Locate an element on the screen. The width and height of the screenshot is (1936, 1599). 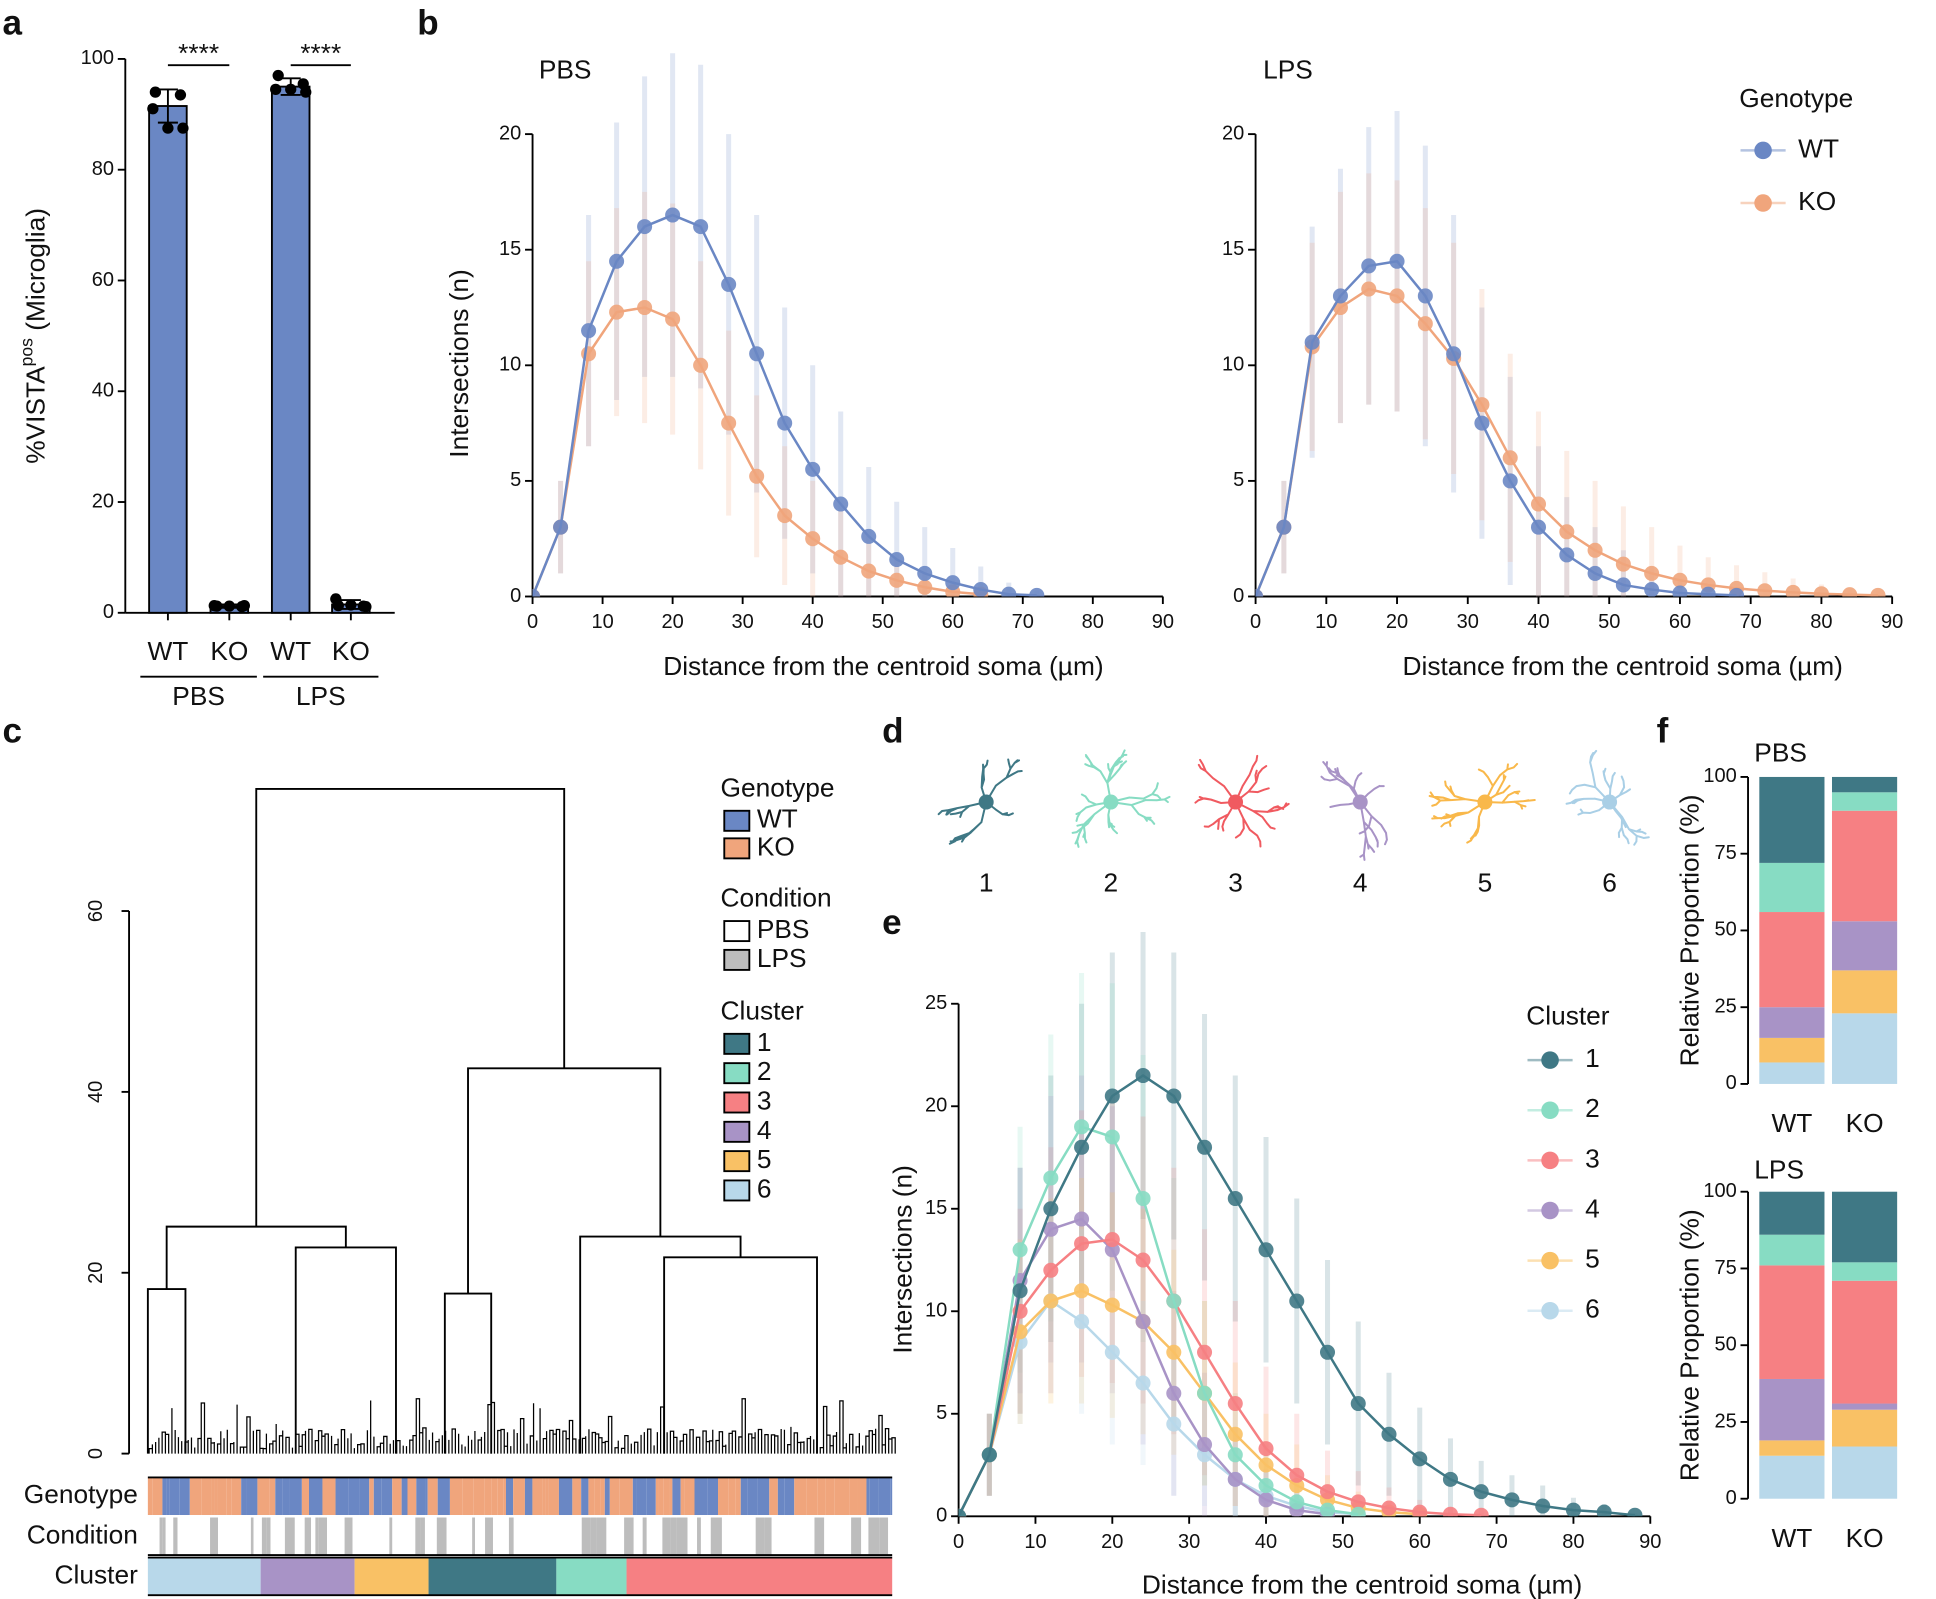
cell-label: 6 is located at coordinates (1609, 883).